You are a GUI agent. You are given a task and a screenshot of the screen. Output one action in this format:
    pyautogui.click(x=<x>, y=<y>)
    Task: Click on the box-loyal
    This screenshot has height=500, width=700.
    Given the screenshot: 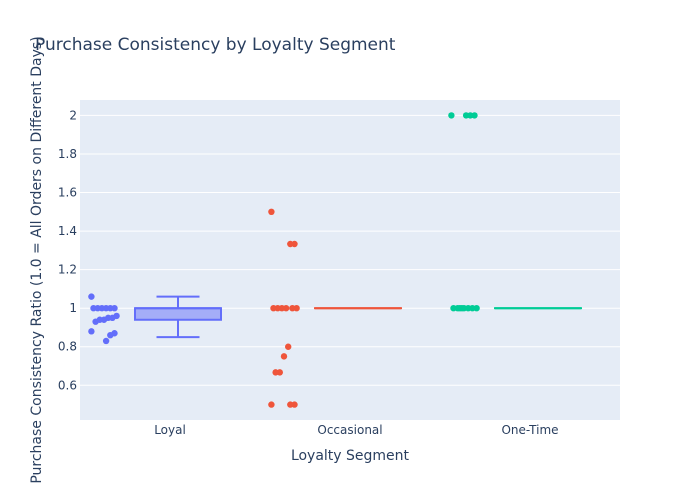 What is the action you would take?
    pyautogui.click(x=178, y=317)
    